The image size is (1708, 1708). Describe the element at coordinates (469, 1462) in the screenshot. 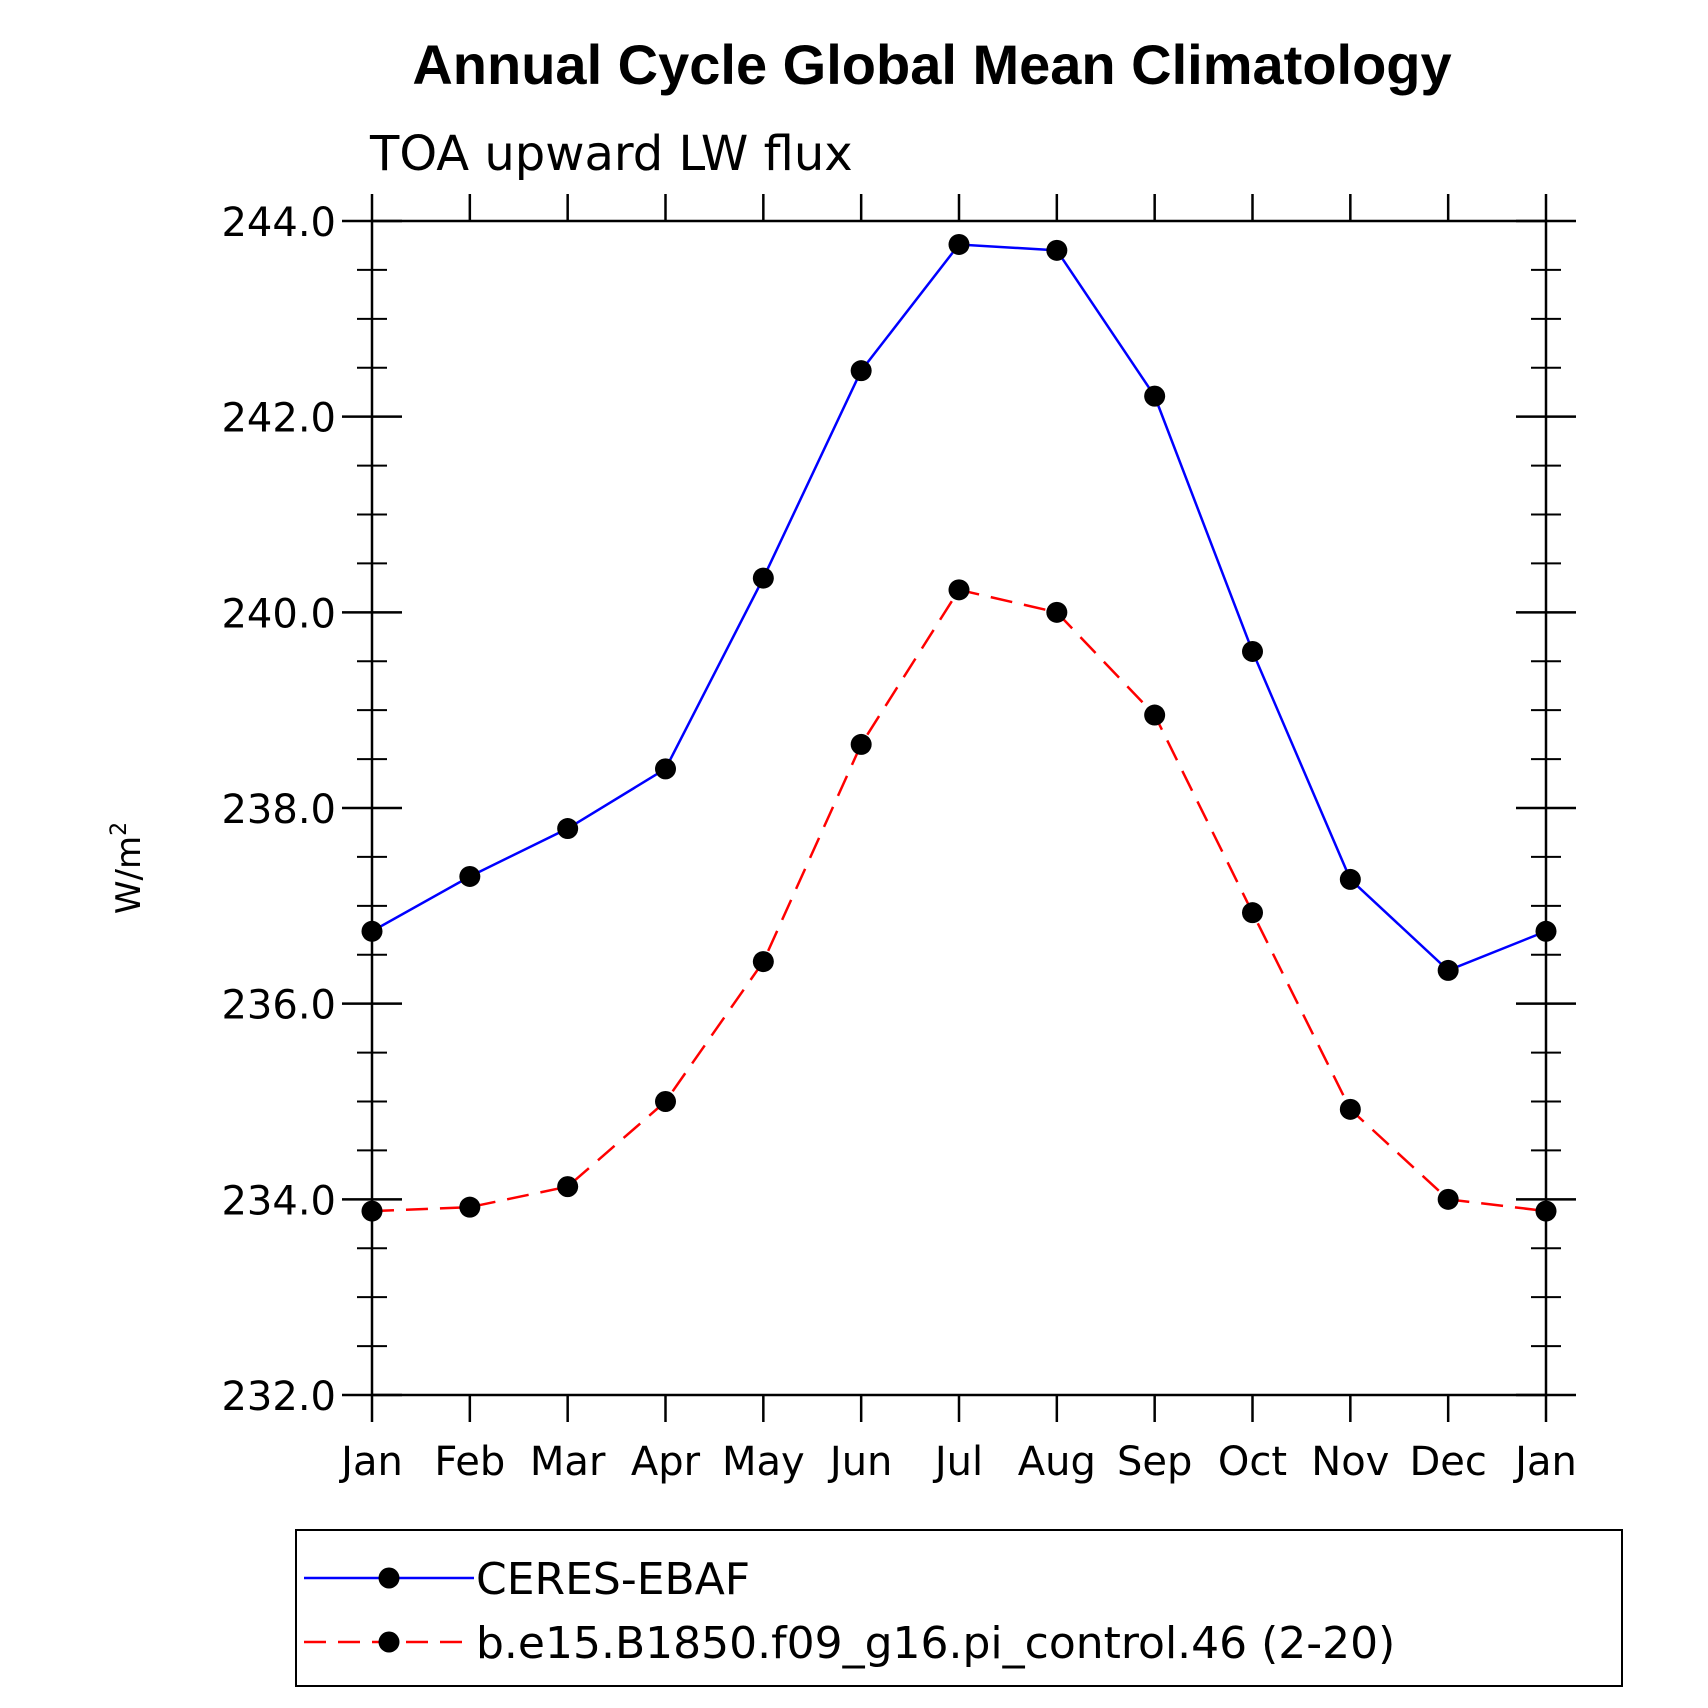

I see `x-tick-label: Feb` at that location.